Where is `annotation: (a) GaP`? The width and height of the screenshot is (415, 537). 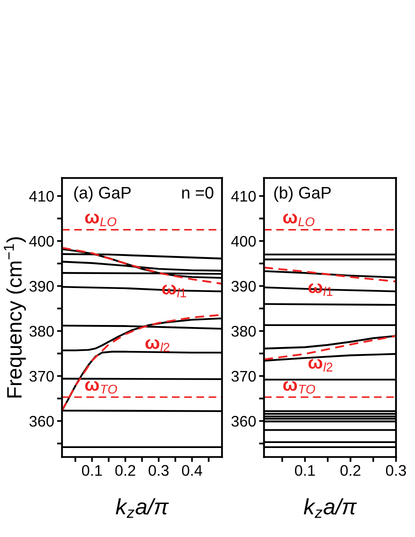
annotation: (a) GaP is located at coordinates (102, 194).